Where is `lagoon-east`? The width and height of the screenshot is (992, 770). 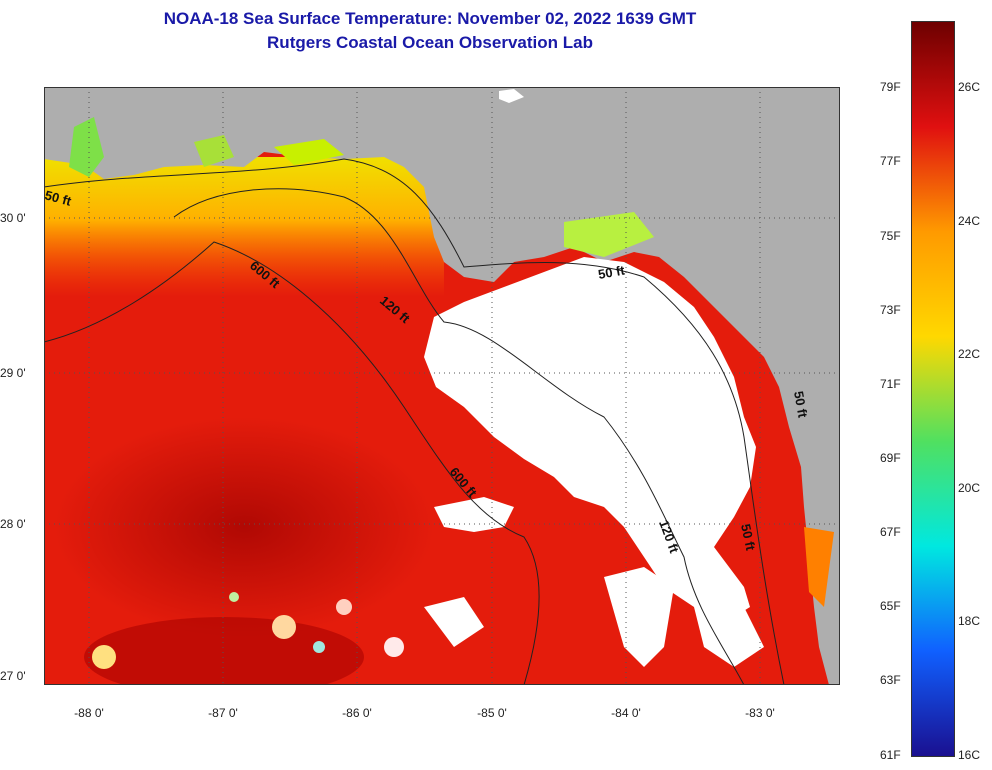 lagoon-east is located at coordinates (309, 152).